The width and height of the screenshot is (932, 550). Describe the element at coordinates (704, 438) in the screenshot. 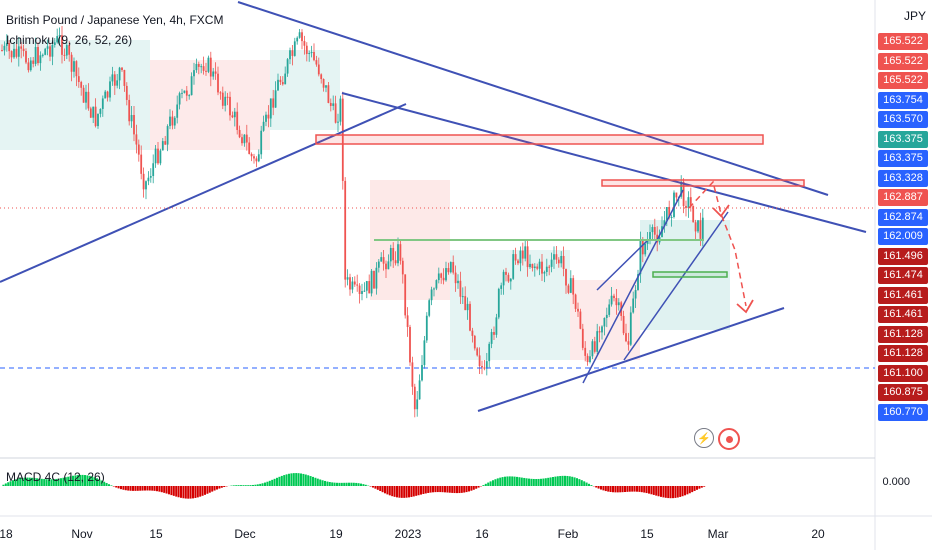

I see `lightning-icon: ⚡` at that location.